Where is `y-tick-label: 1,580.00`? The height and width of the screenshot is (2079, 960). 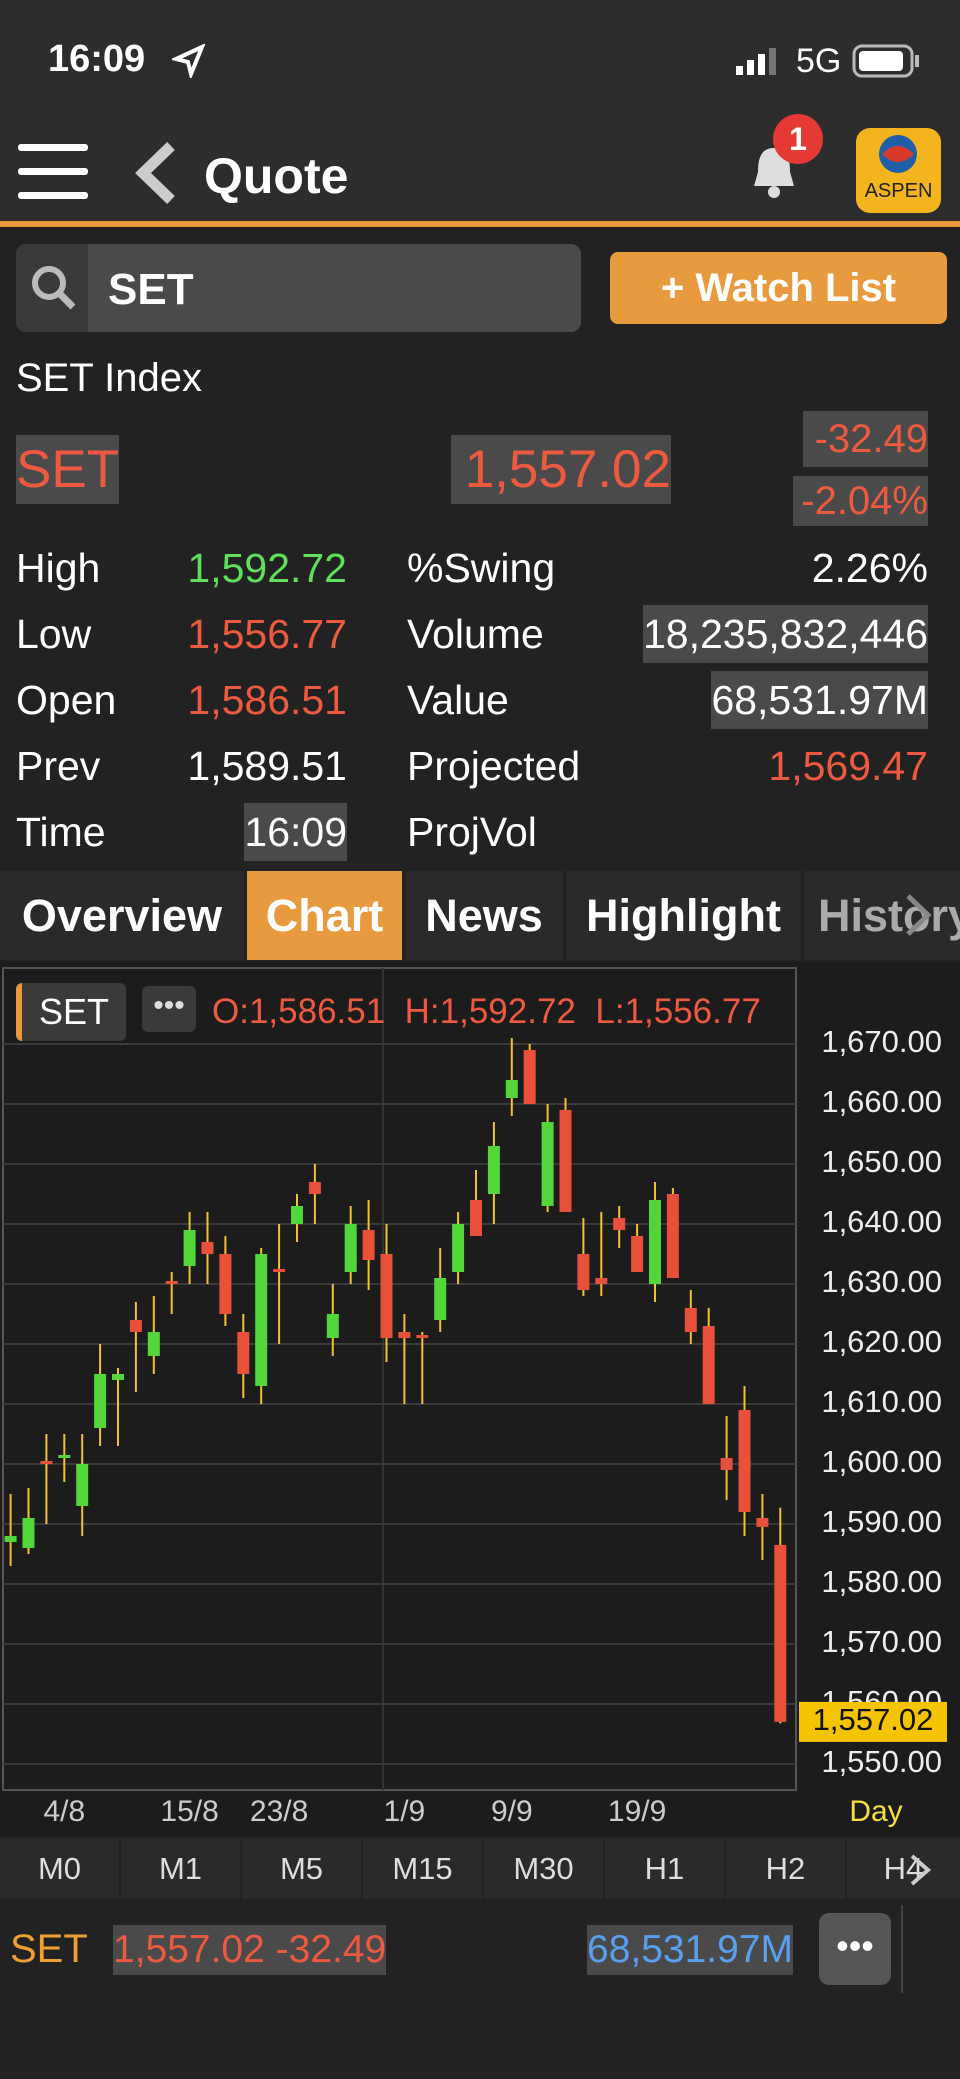 y-tick-label: 1,580.00 is located at coordinates (881, 1581).